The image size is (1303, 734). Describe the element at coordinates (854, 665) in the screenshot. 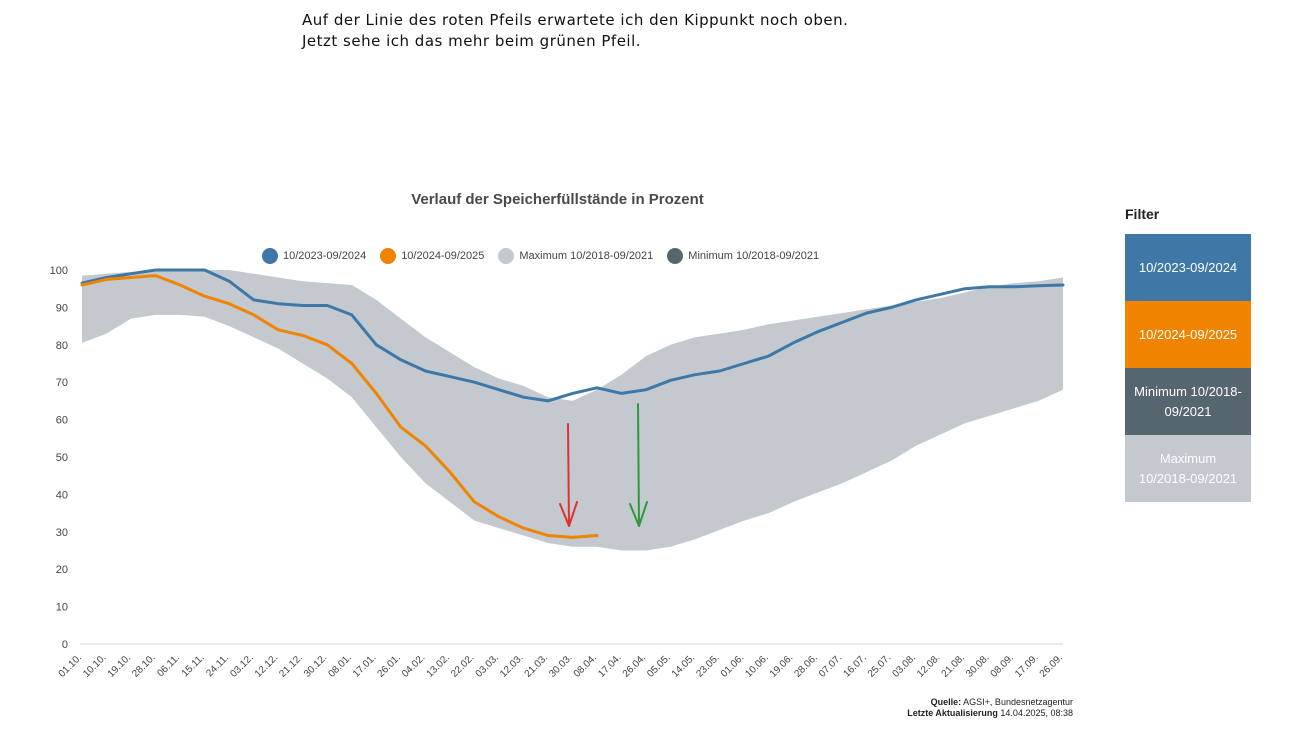

I see `x-tick-label: 16.07.` at that location.